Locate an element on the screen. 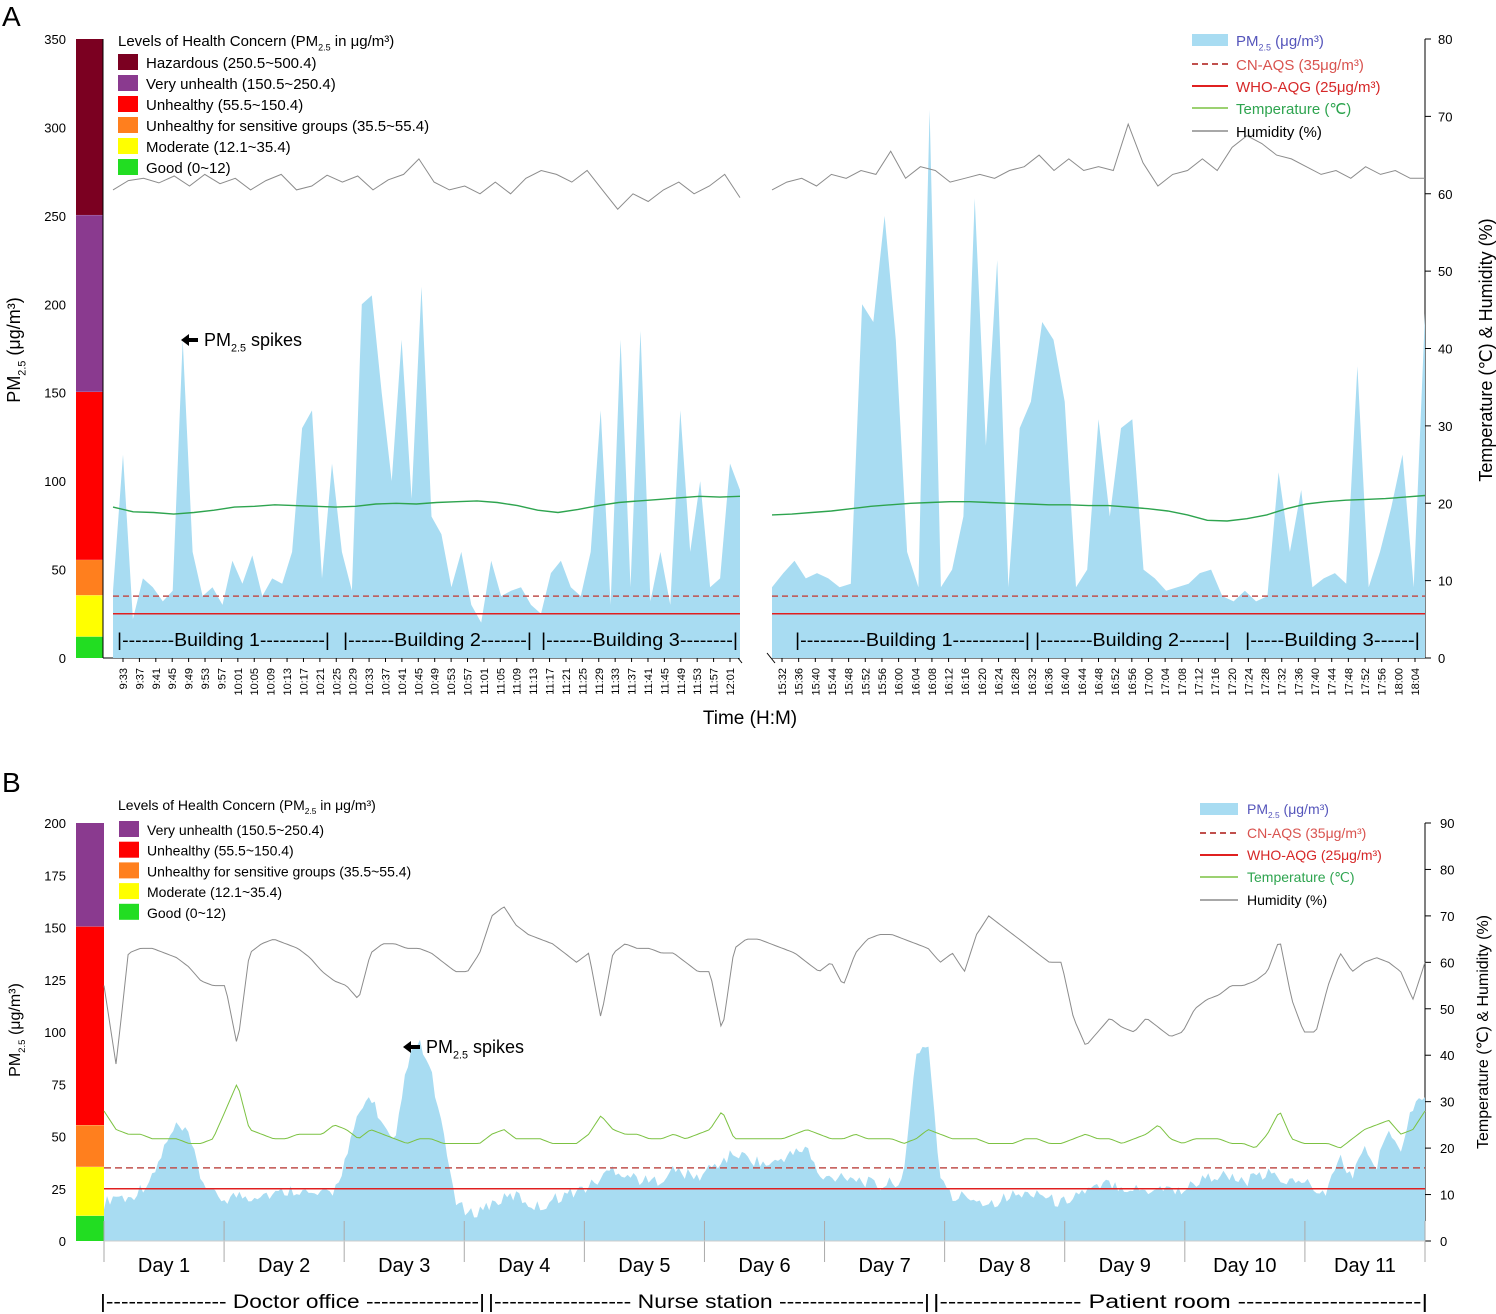  location-label: |--------Building 2-------| is located at coordinates (1132, 640).